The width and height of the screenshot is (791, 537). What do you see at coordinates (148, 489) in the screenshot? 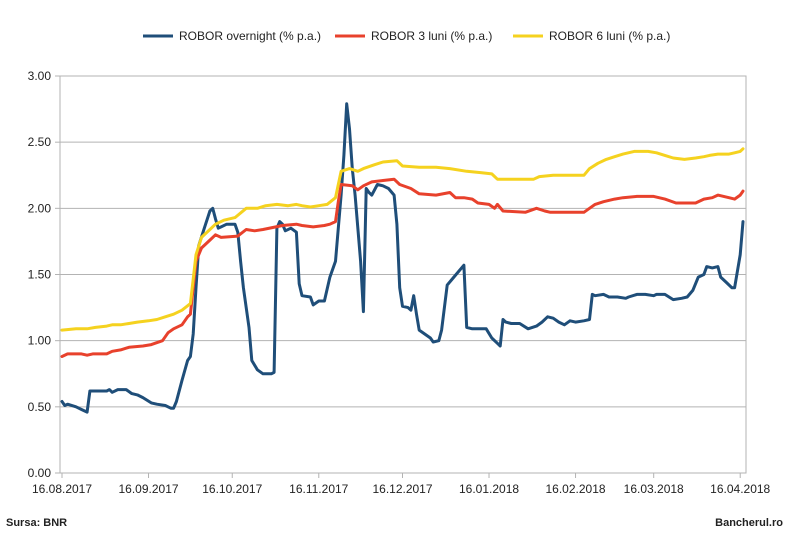
I see `x-tick-label: 16.09.2017` at bounding box center [148, 489].